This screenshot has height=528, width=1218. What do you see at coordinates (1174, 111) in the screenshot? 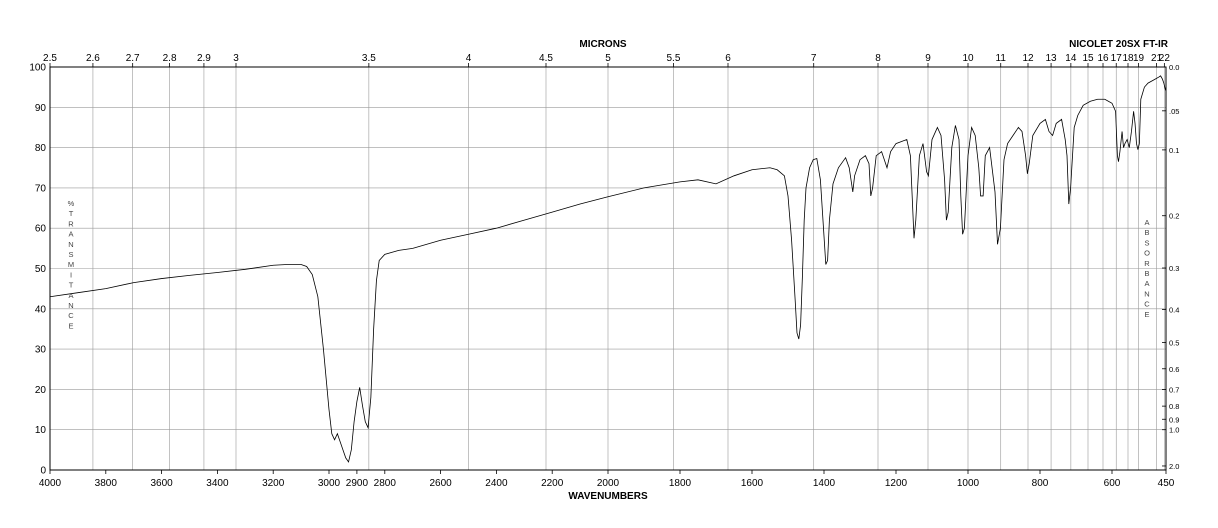
I see `right-tick-label: .05` at bounding box center [1174, 111].